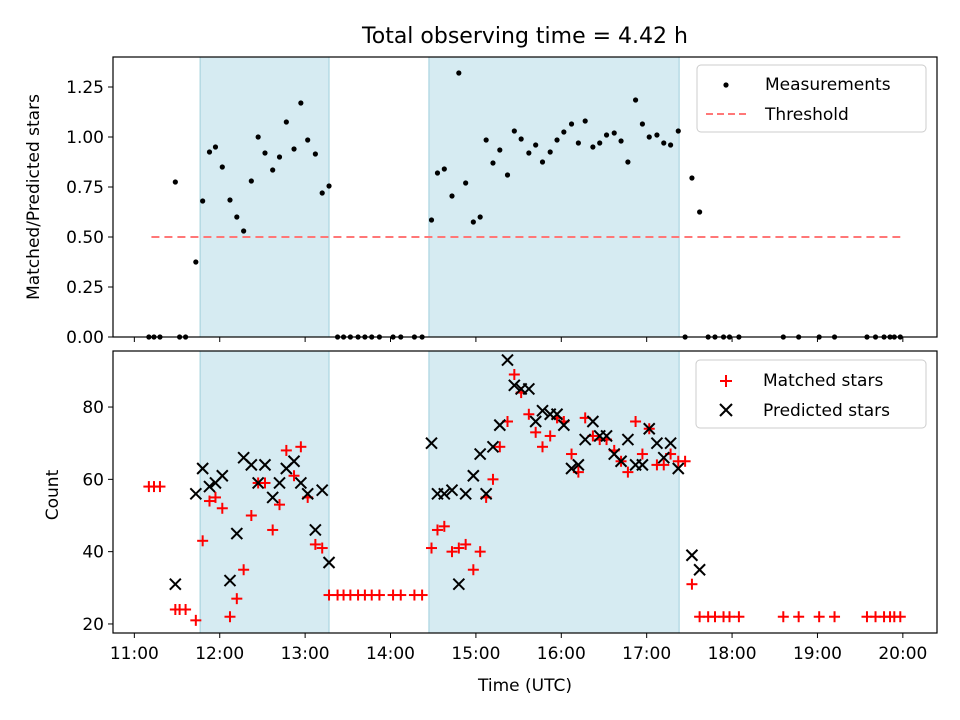 The width and height of the screenshot is (960, 720). What do you see at coordinates (902, 654) in the screenshot?
I see `x-tick-label: 20:00` at bounding box center [902, 654].